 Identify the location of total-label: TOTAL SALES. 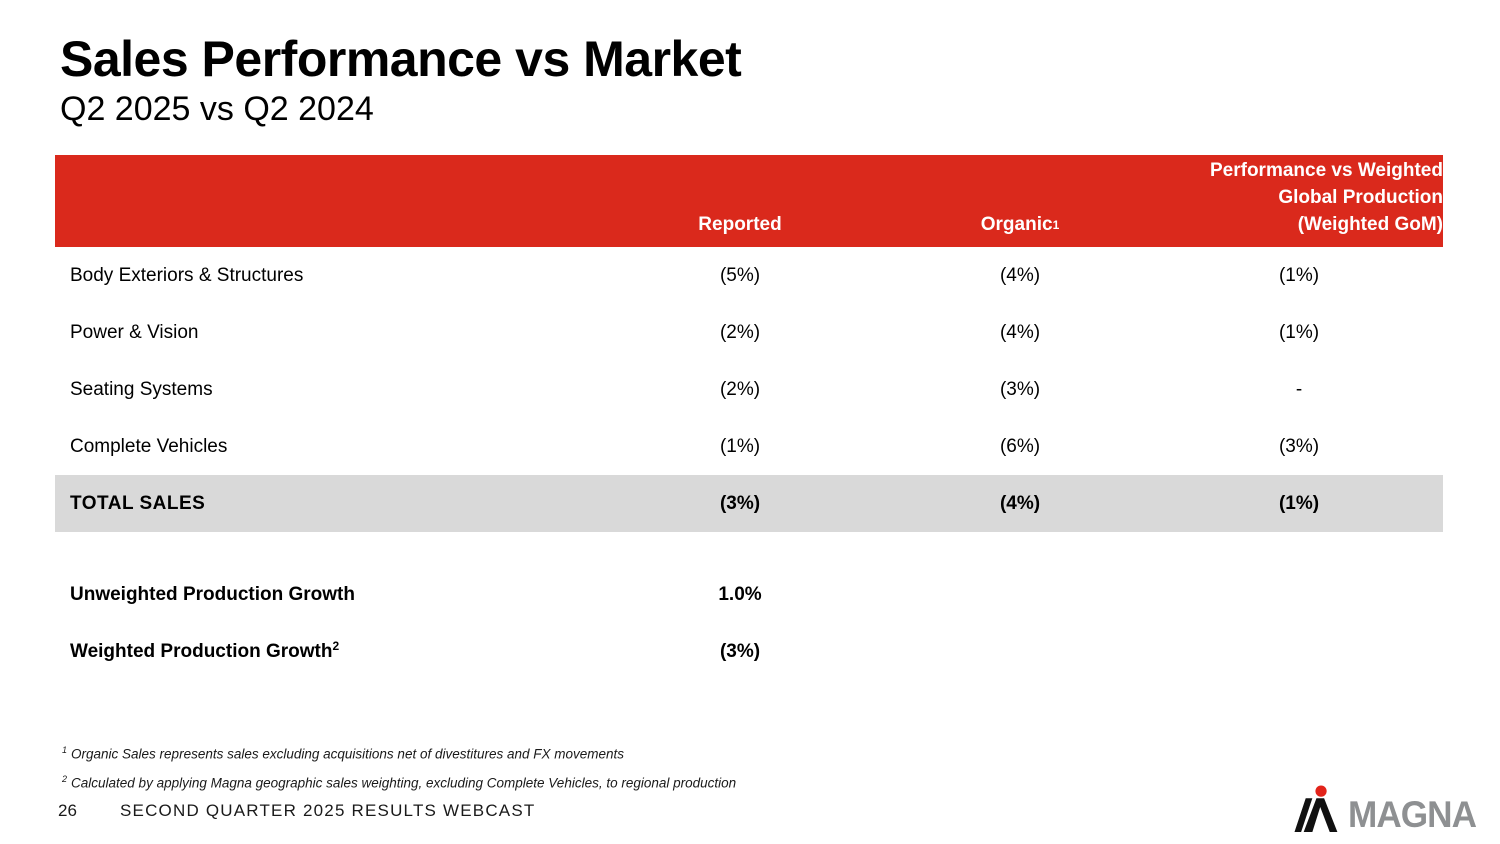
(138, 503).